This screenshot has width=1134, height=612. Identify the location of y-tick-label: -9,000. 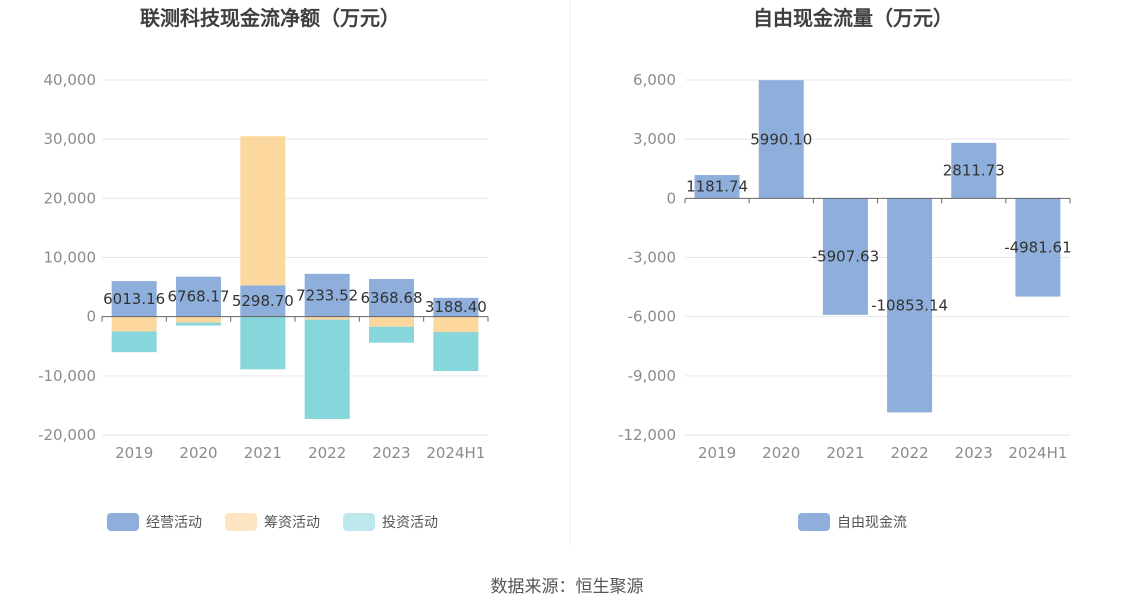
(652, 376).